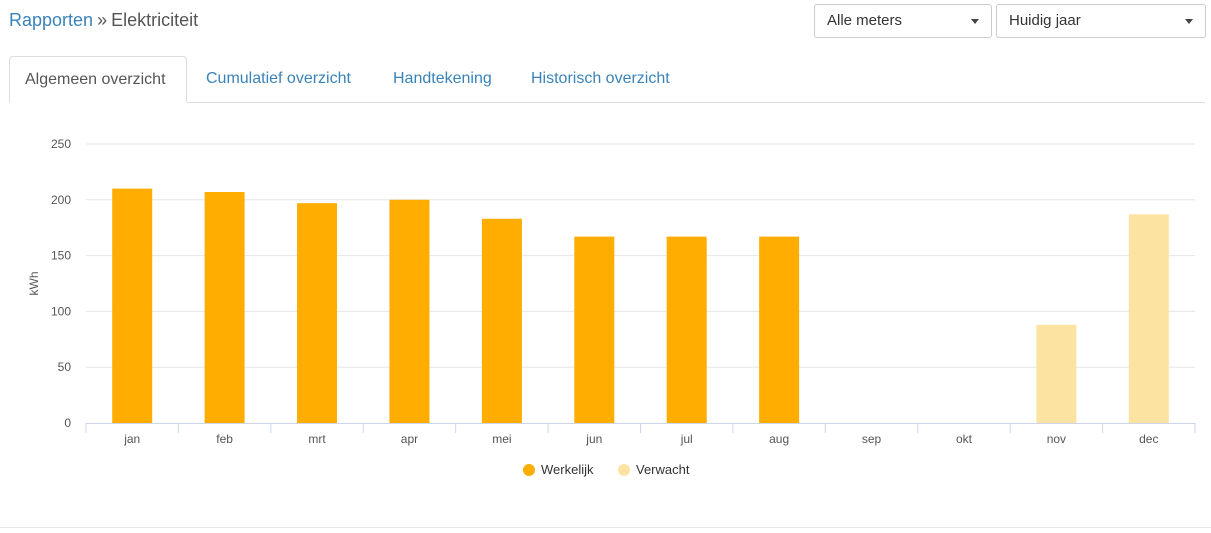 This screenshot has width=1211, height=533. What do you see at coordinates (1056, 439) in the screenshot?
I see `x-tick-label: nov` at bounding box center [1056, 439].